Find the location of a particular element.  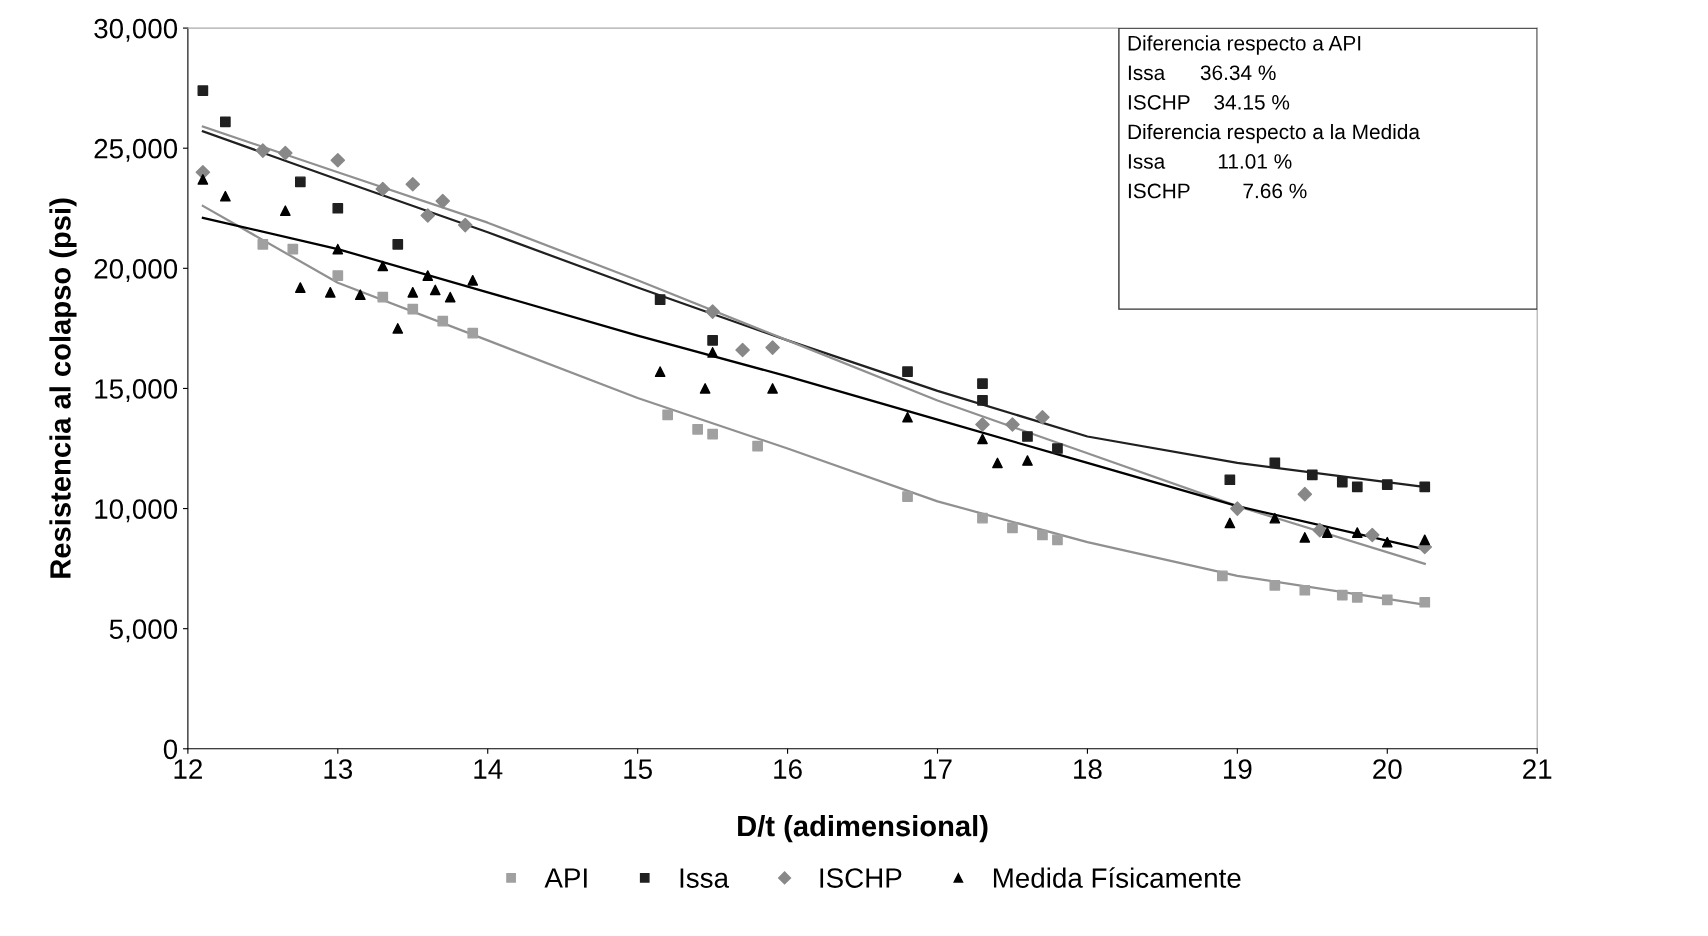

y-tick-label: 0 is located at coordinates (170, 749).